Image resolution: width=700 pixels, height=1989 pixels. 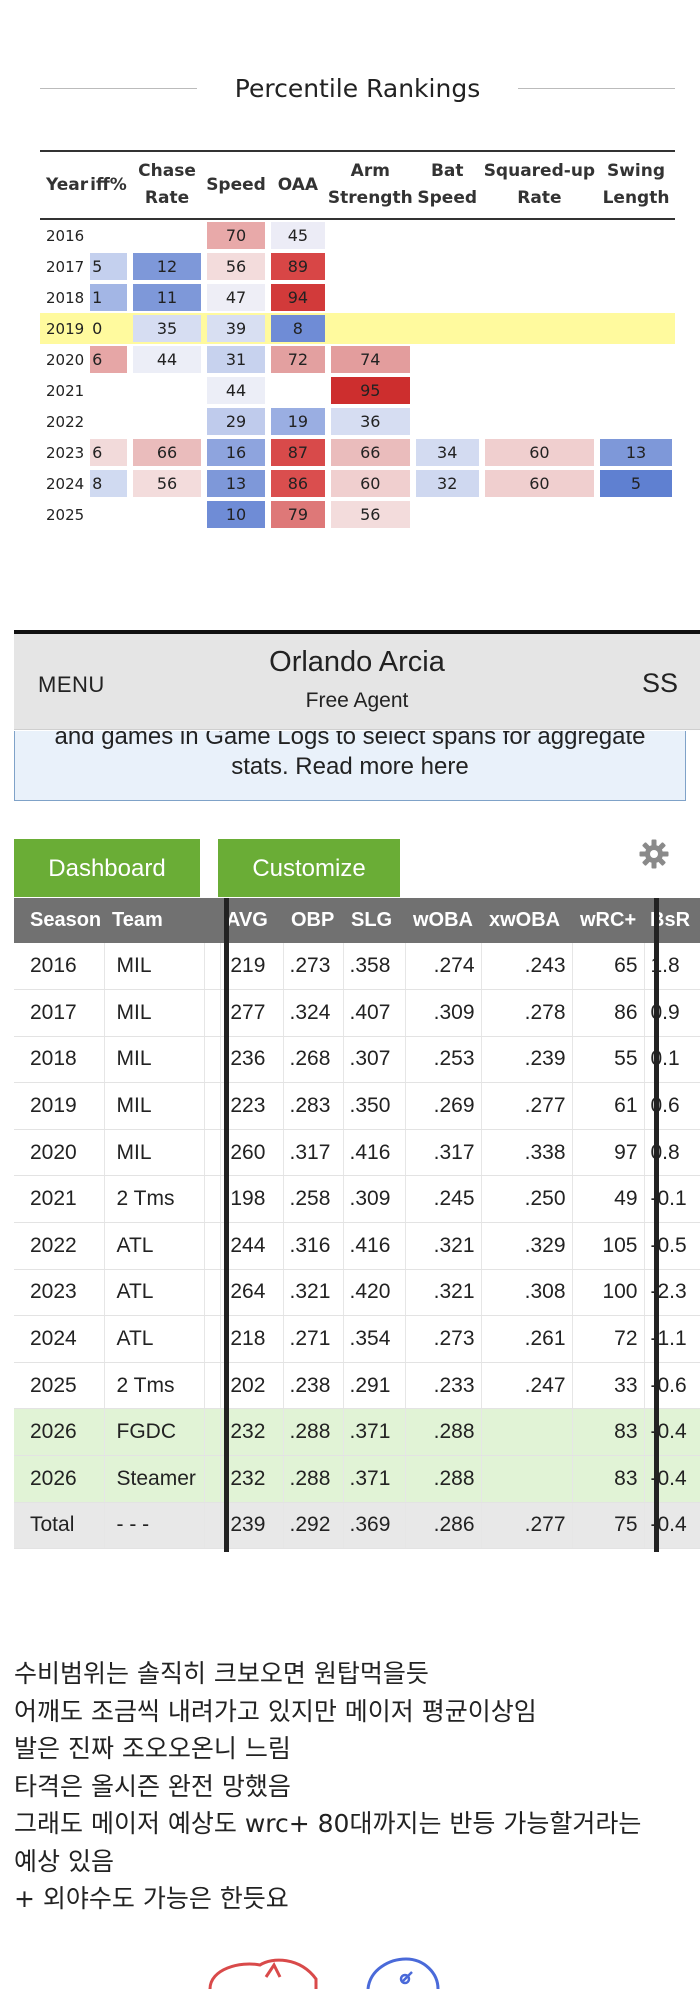 I want to click on percentile-row: 2024 8 56 13 86 60 32 60 5, so click(x=357, y=483).